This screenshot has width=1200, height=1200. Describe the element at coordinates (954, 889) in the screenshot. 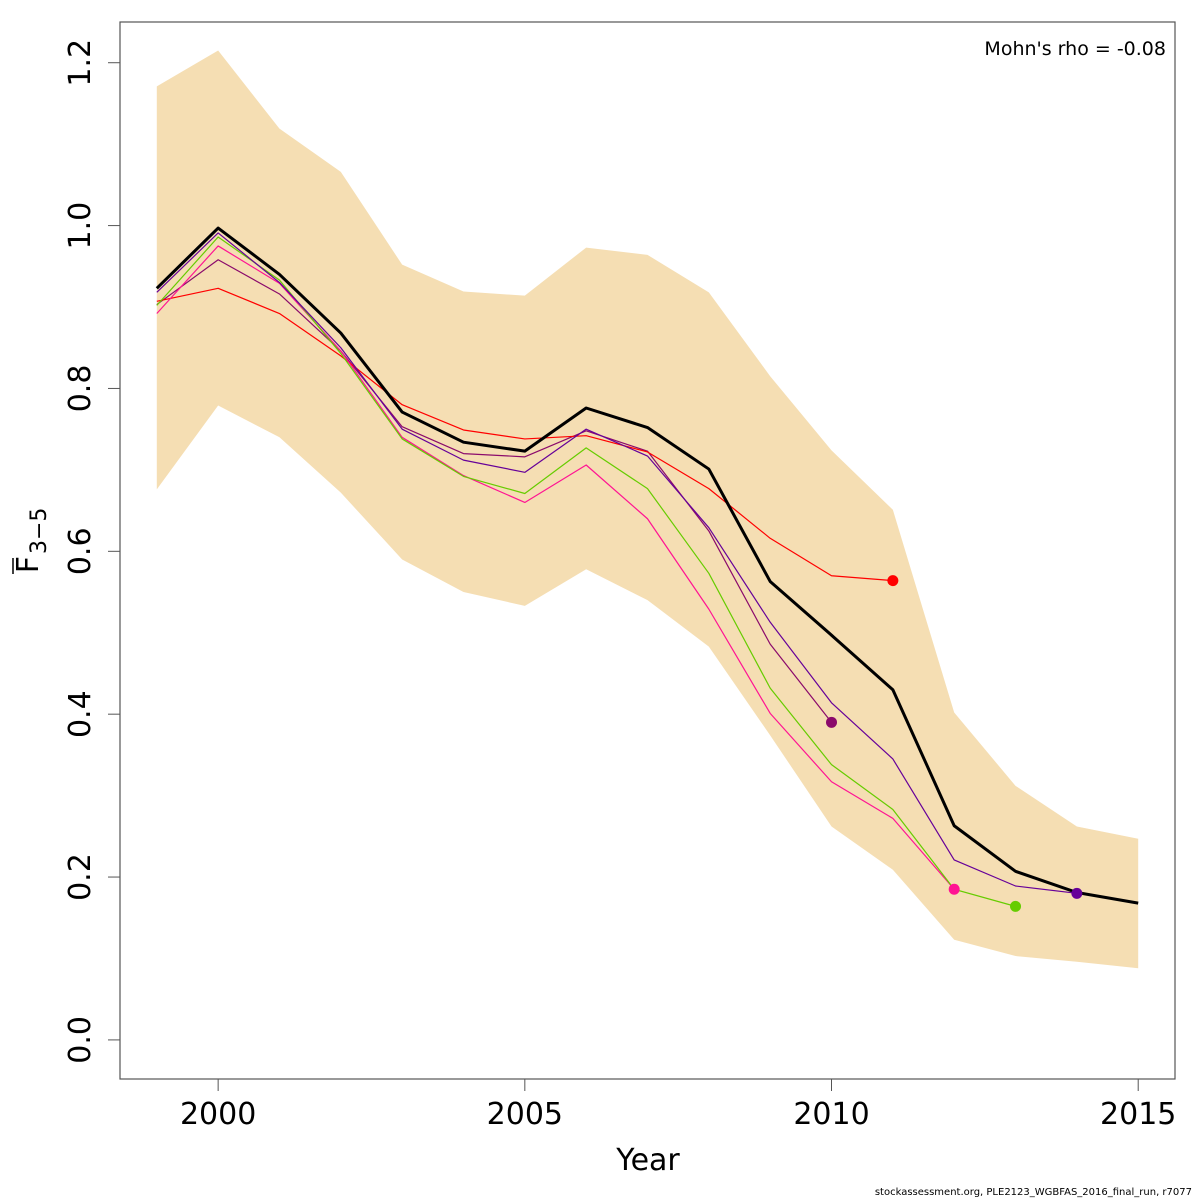

I see `terminal-point-2012` at that location.